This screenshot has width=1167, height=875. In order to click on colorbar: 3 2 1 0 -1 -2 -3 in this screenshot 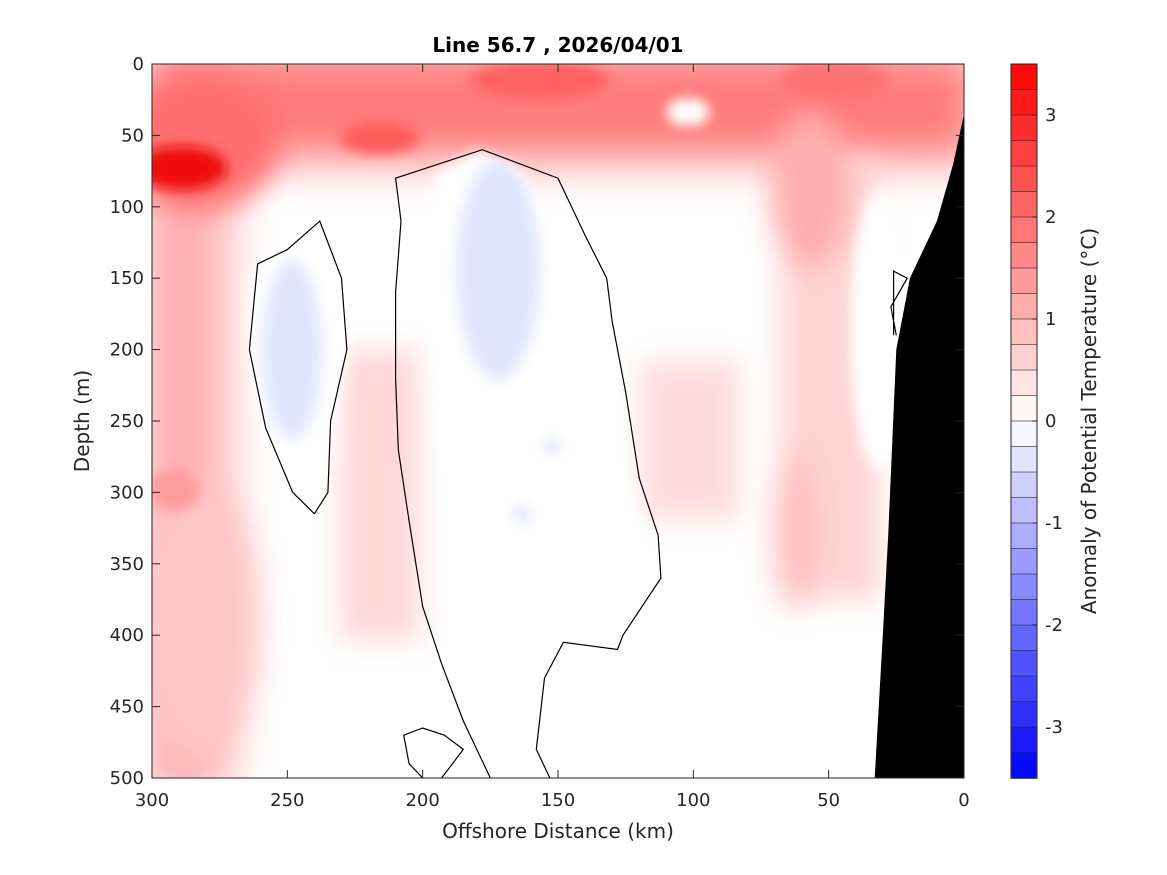, I will do `click(1036, 421)`.